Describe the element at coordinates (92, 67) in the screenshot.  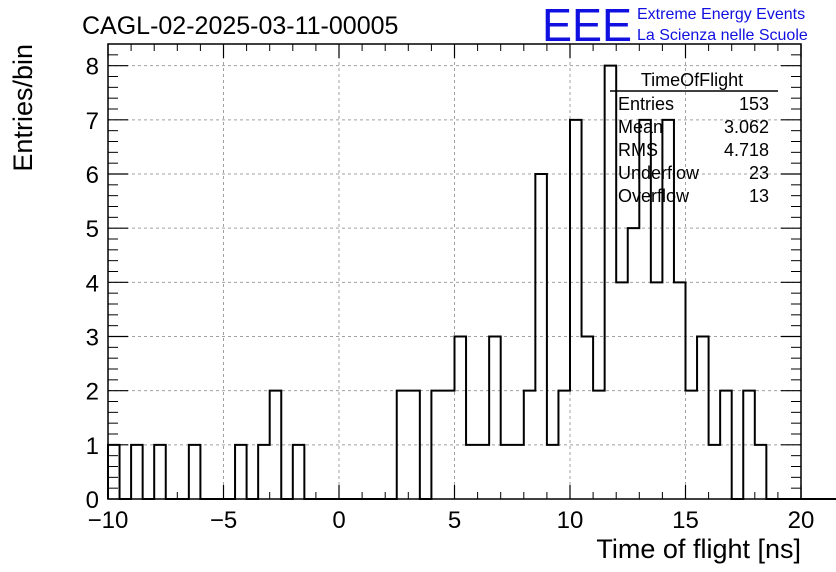
I see `y-tick-label: 8` at that location.